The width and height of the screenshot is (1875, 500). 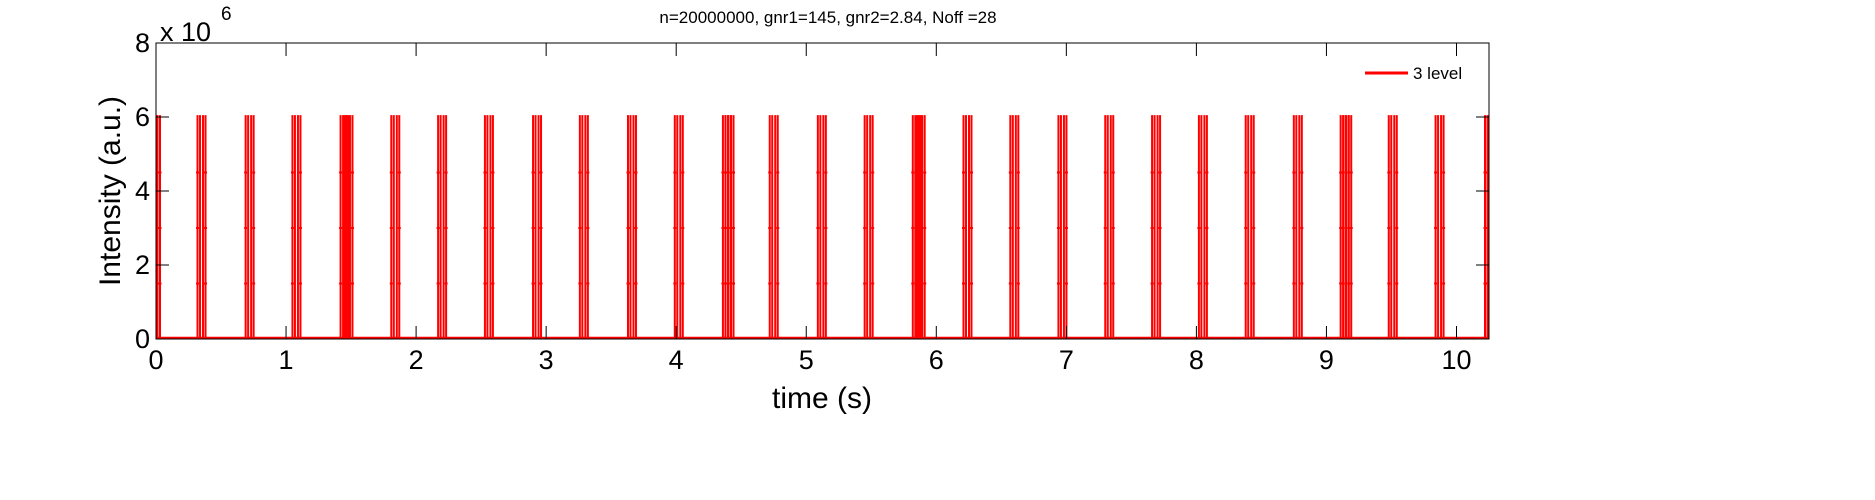 I want to click on x-tick-label: 8, so click(x=1196, y=360).